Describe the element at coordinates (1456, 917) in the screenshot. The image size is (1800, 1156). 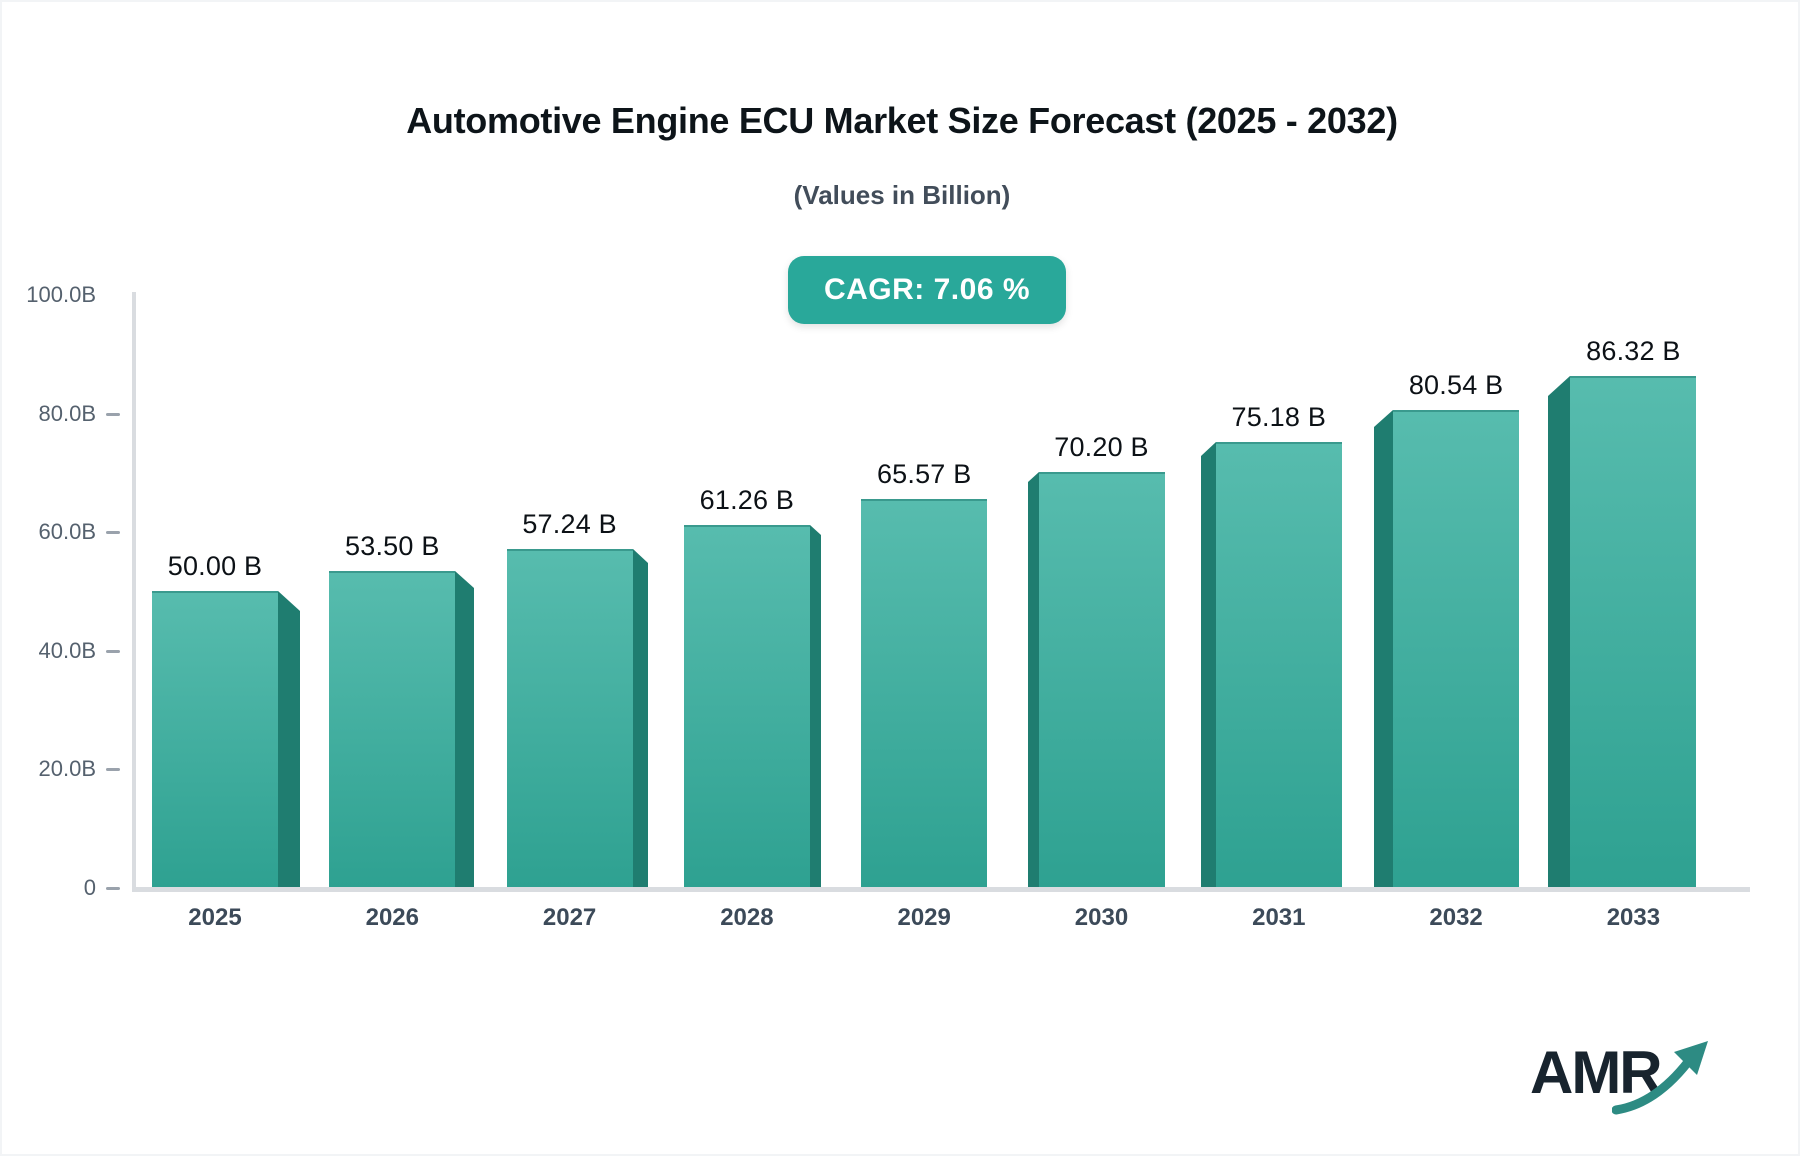
I see `x-tick-label: 2032` at that location.